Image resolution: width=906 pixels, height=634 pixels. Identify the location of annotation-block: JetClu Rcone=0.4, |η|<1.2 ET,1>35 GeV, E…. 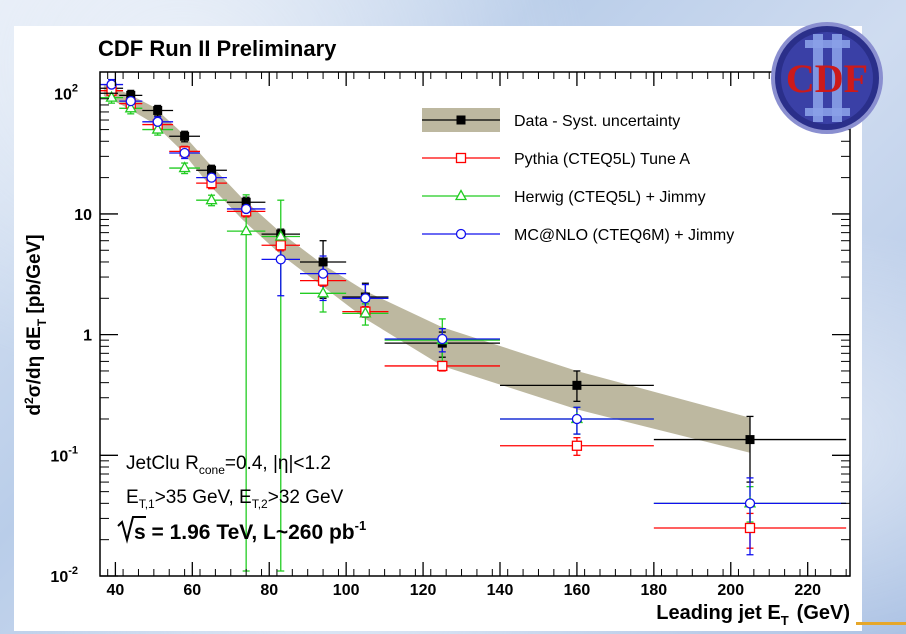
(241, 498).